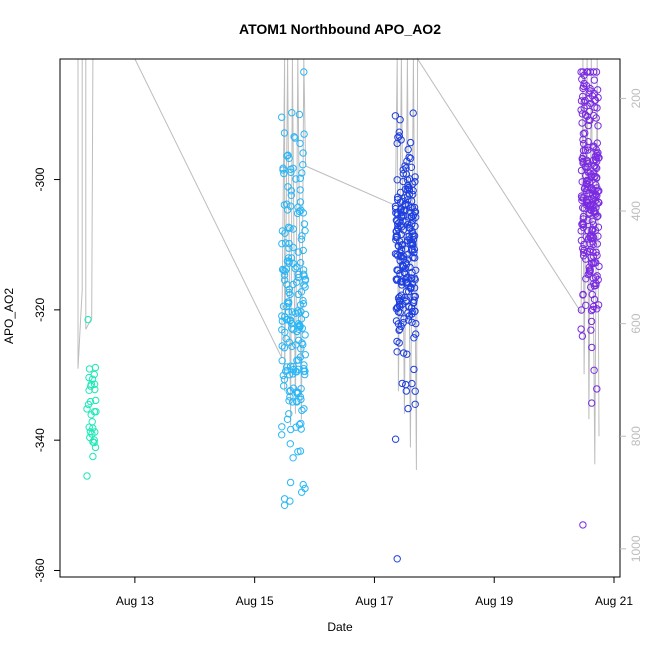 The width and height of the screenshot is (650, 650). Describe the element at coordinates (255, 601) in the screenshot. I see `x-tick-label: Aug 15` at that location.